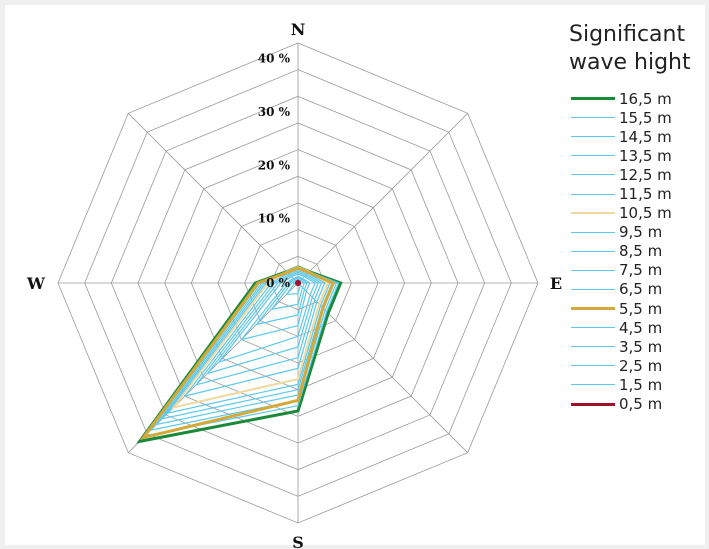 This screenshot has width=709, height=549. Describe the element at coordinates (641, 232) in the screenshot. I see `legend-label: 9,5 m` at that location.